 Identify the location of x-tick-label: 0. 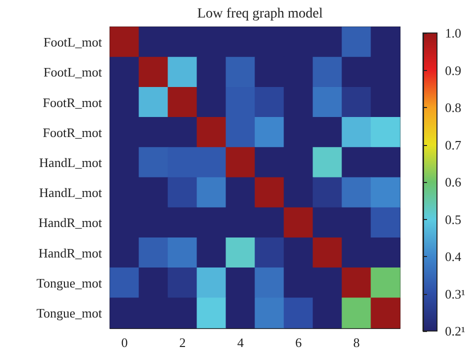
(124, 342).